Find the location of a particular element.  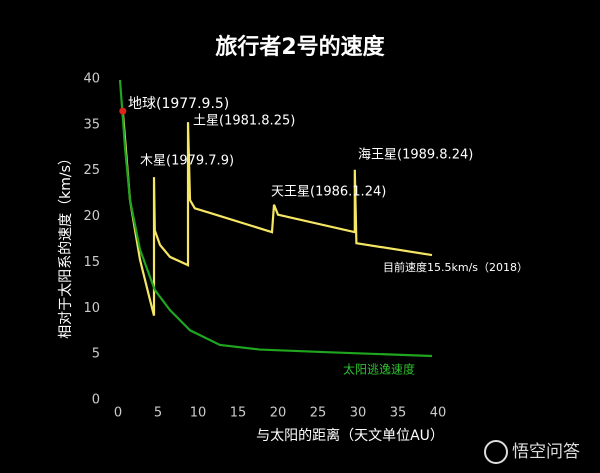

y-tick-label: 40 is located at coordinates (91, 79).